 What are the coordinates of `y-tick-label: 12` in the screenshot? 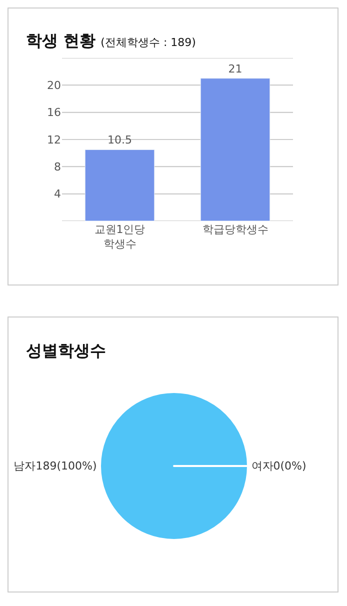 It's located at (54, 139).